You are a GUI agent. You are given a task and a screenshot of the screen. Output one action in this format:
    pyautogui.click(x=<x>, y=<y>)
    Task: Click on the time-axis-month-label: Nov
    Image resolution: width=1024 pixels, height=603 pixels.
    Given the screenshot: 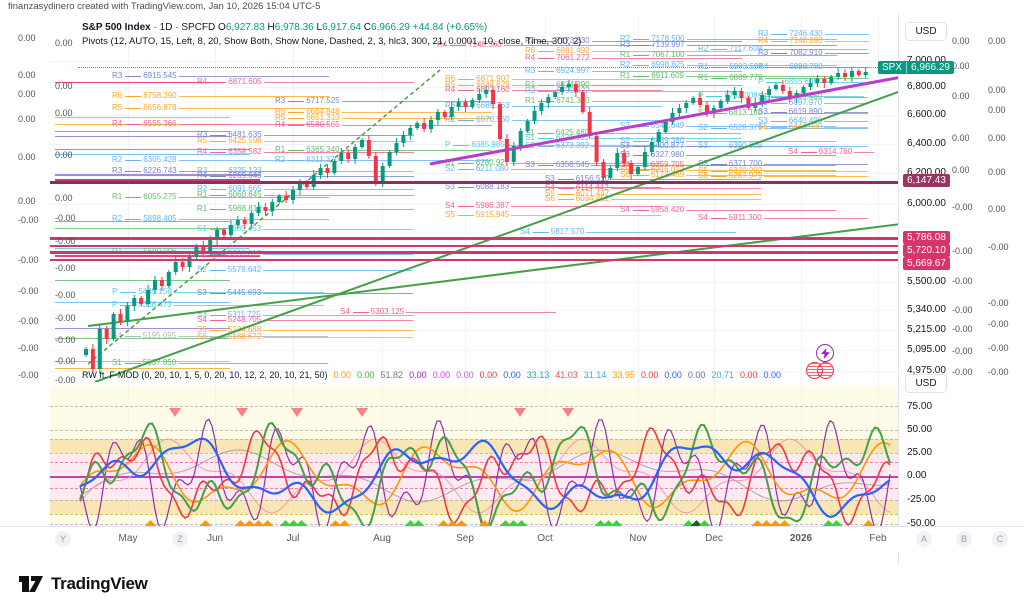 What is the action you would take?
    pyautogui.click(x=638, y=538)
    